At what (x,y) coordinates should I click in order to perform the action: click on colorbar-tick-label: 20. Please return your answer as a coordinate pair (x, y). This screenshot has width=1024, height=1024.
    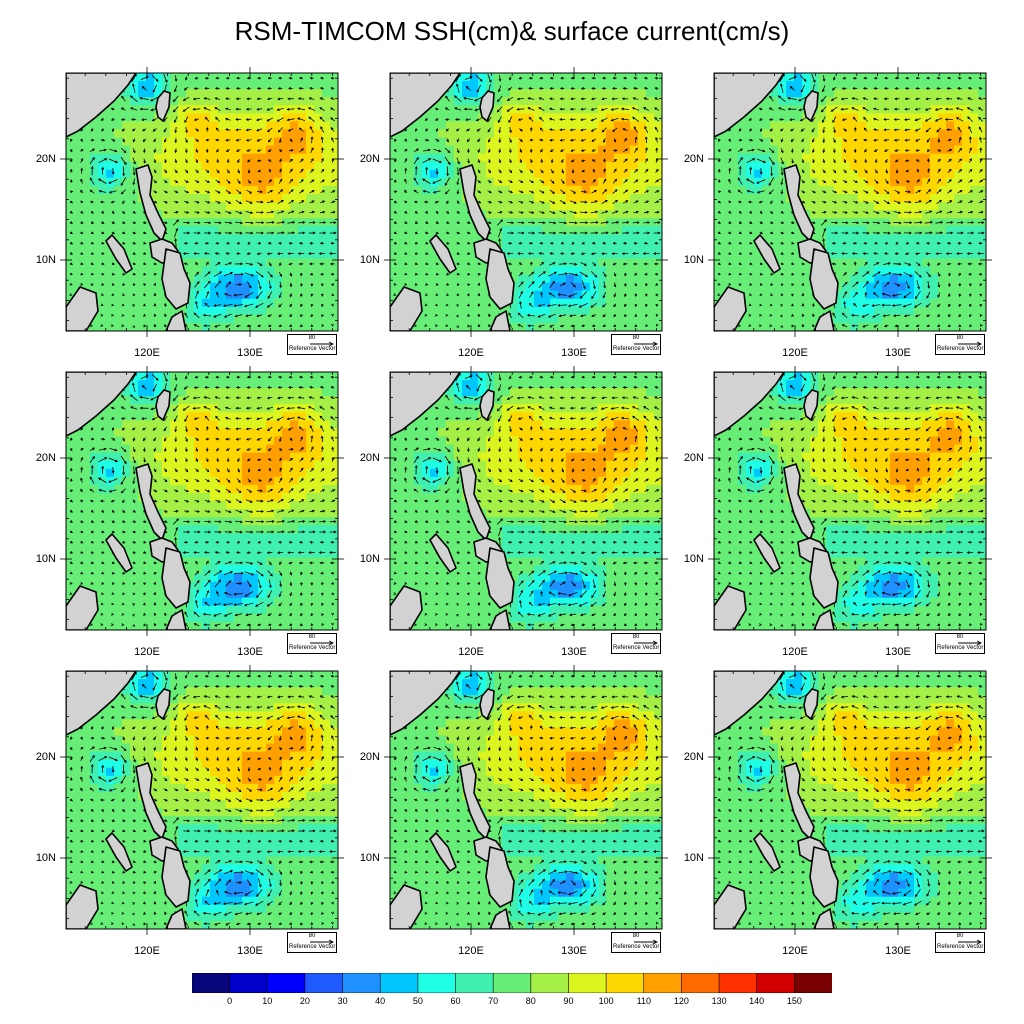
    Looking at the image, I should click on (305, 1001).